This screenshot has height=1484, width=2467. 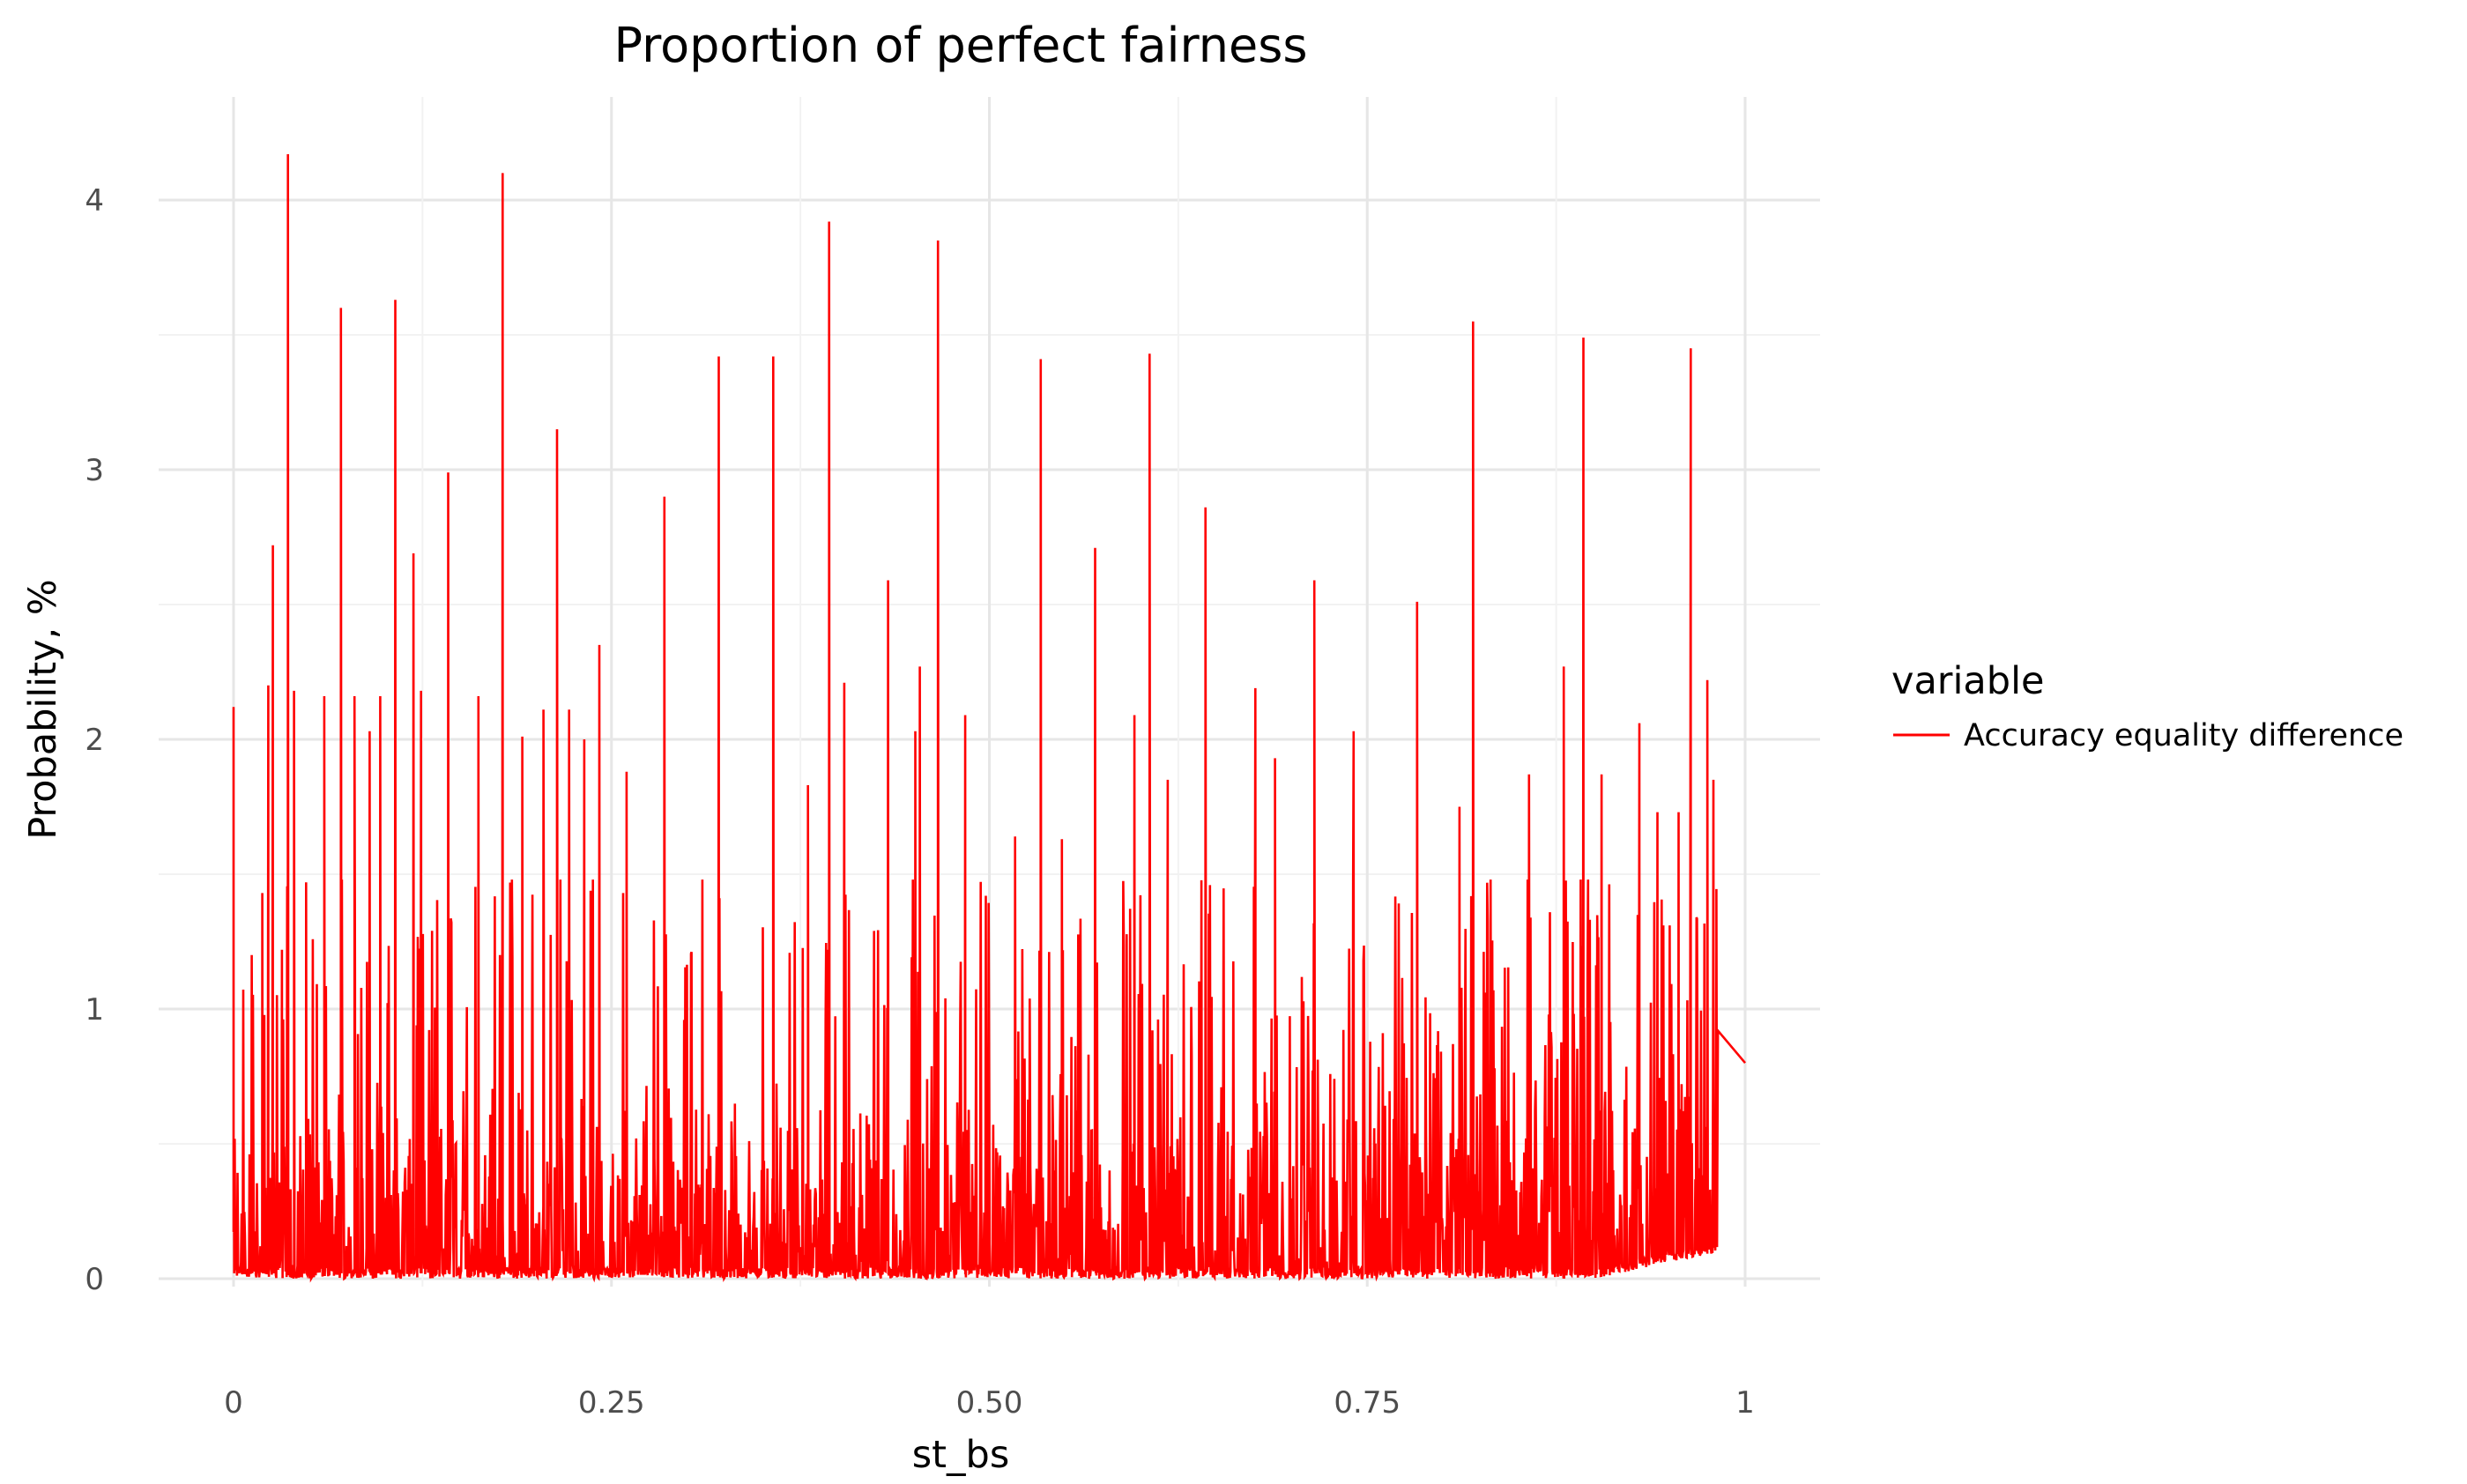 What do you see at coordinates (2147, 706) in the screenshot?
I see `legend: variable Accuracy equality difference` at bounding box center [2147, 706].